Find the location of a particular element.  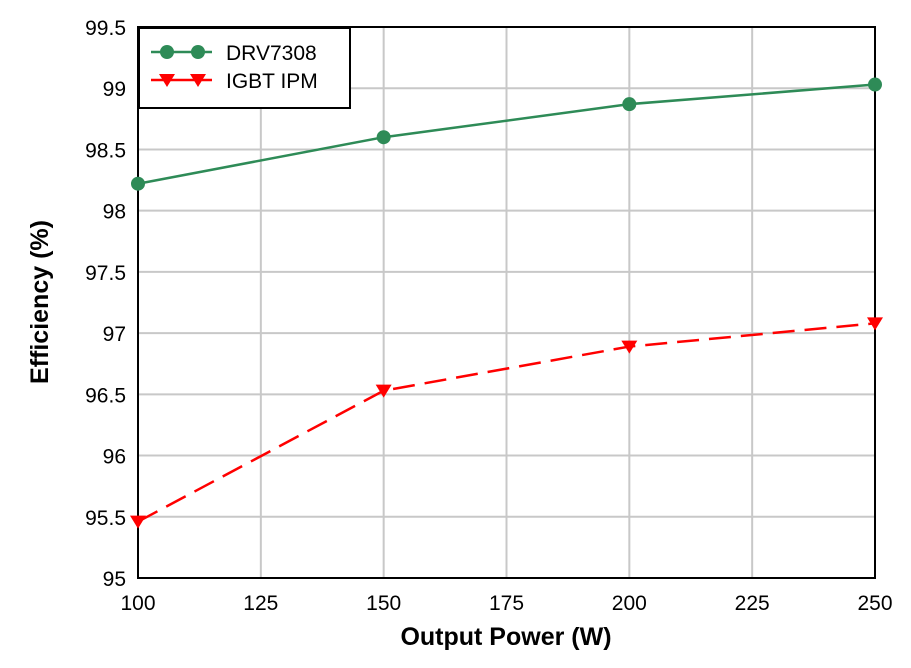

y-tick-label: 99.5 is located at coordinates (105, 28).